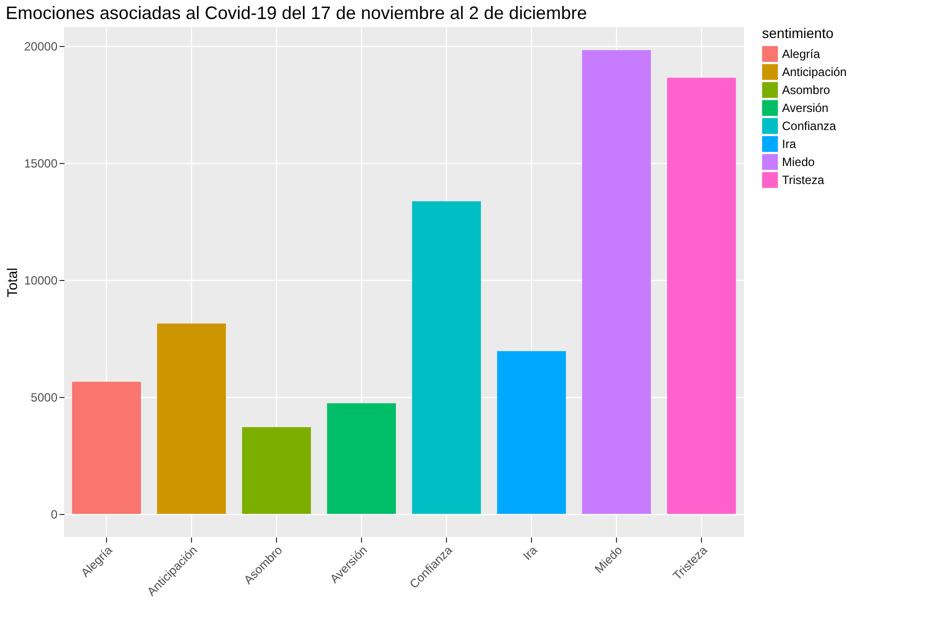 This screenshot has height=627, width=937. What do you see at coordinates (806, 90) in the screenshot?
I see `legend-label: Asombro` at bounding box center [806, 90].